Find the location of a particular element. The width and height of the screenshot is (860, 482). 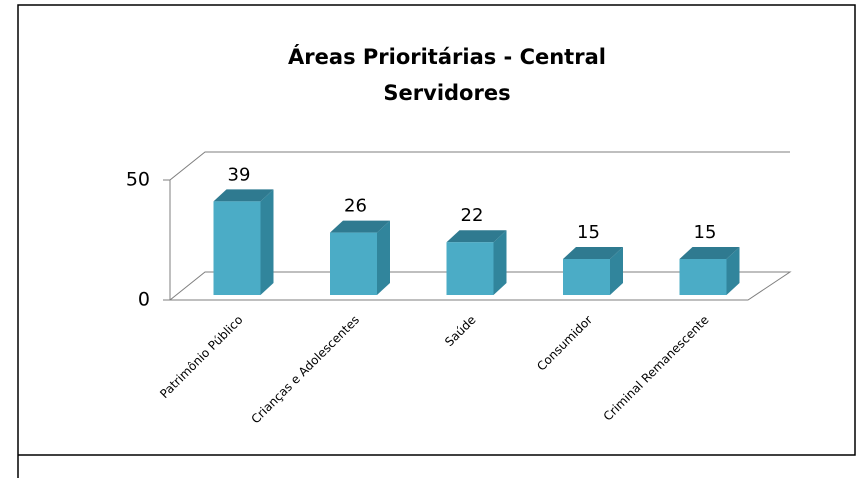

data-label: 22 is located at coordinates (472, 215).